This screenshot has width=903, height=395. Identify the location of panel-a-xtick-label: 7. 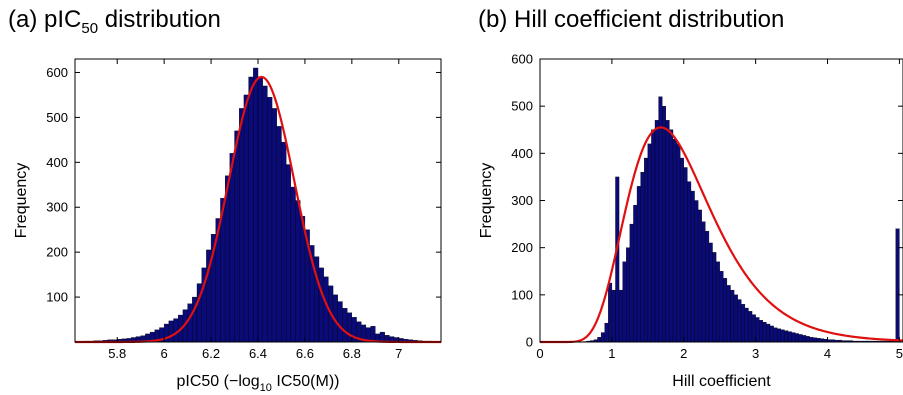
(398, 353).